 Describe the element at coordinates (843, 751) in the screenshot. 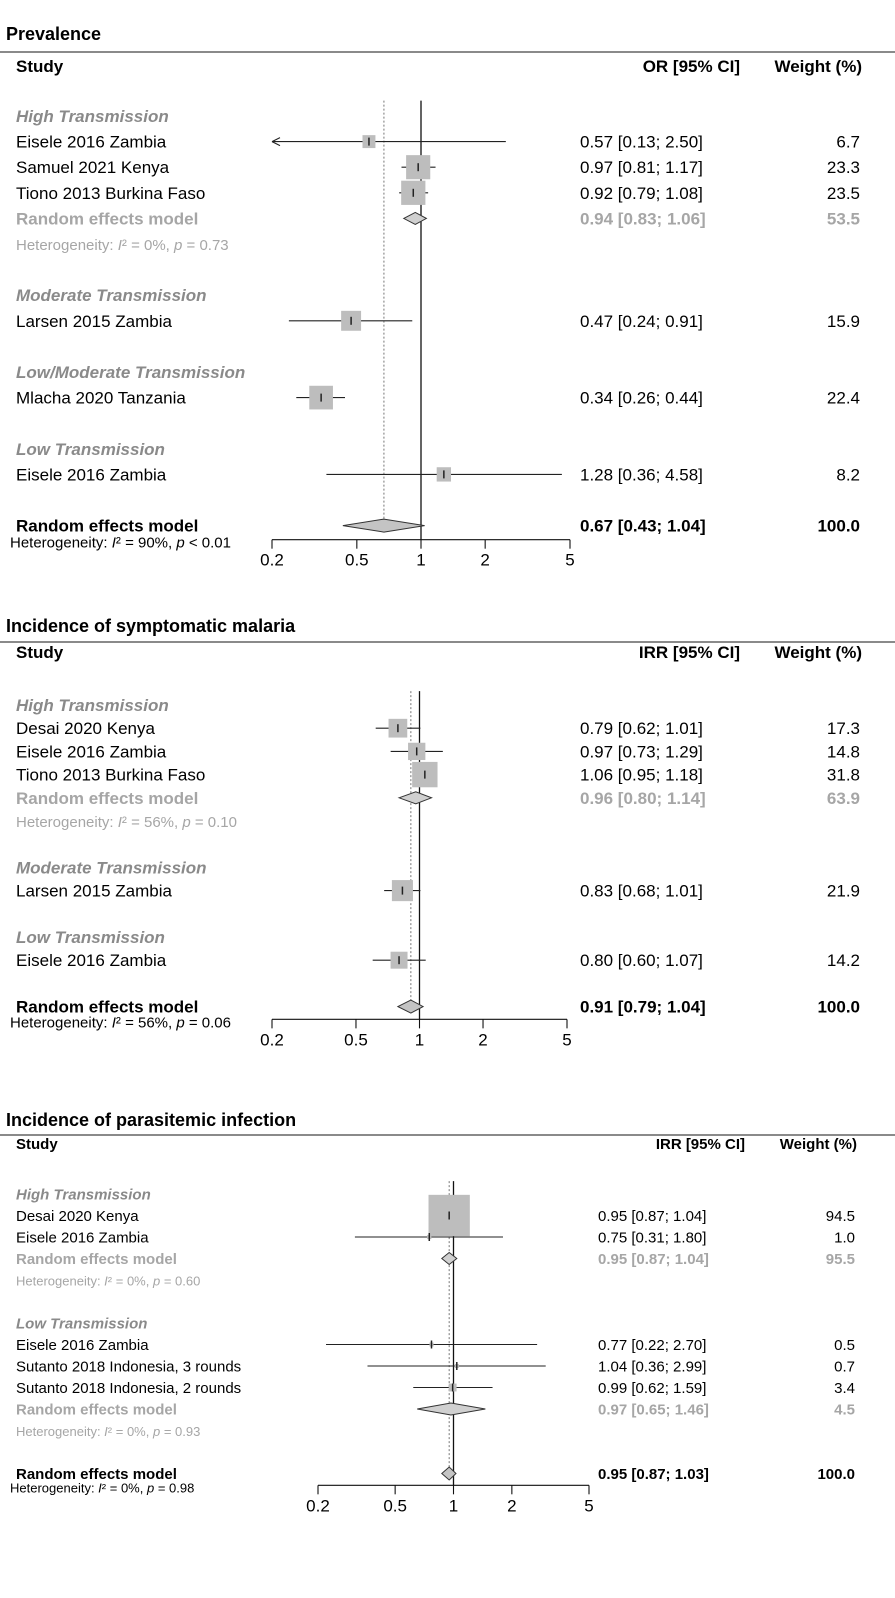

I see `study-weight: 14.8` at that location.